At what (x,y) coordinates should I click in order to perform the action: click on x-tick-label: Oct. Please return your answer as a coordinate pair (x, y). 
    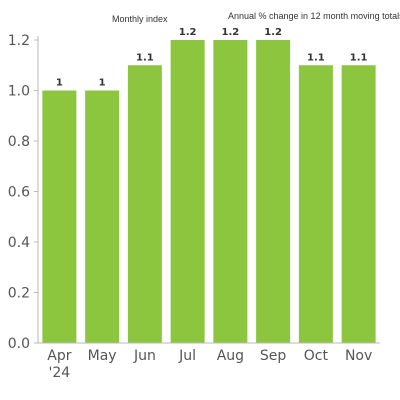
    Looking at the image, I should click on (316, 356).